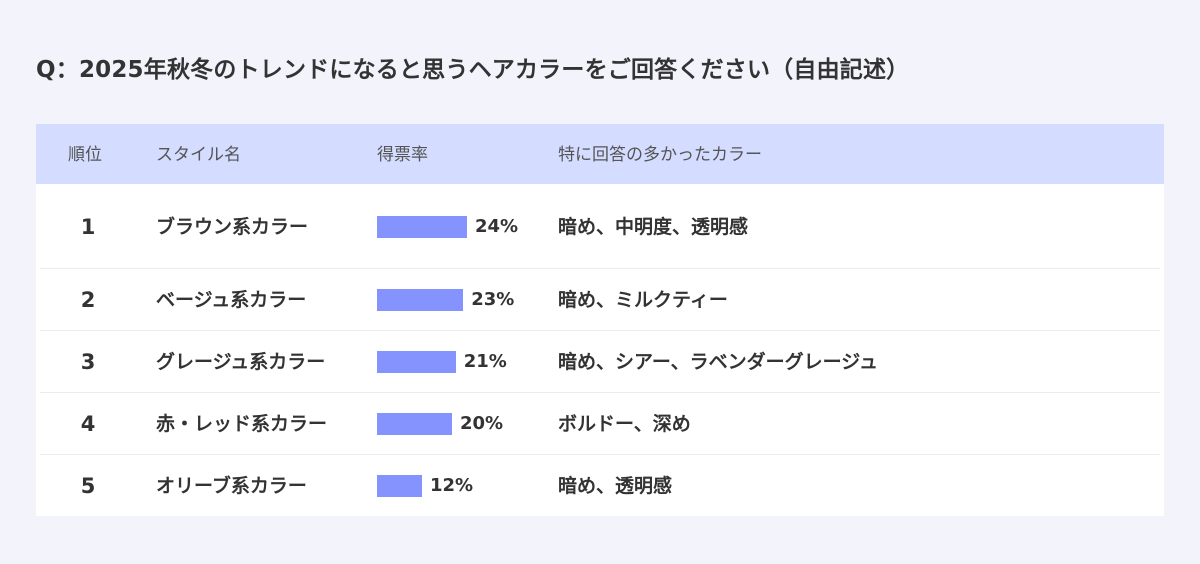 The image size is (1200, 564). I want to click on vote-rate-label: 21%, so click(485, 361).